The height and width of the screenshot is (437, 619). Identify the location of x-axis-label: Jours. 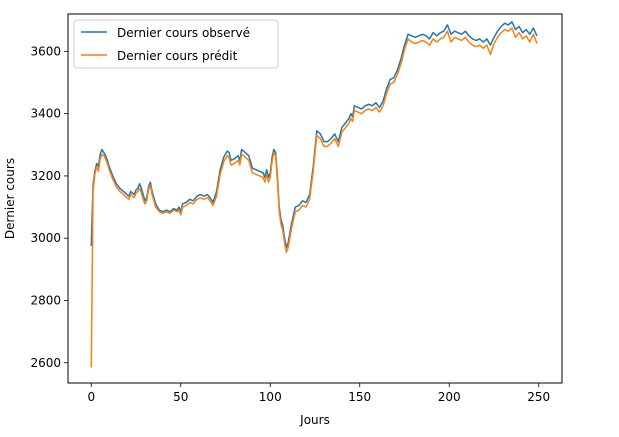
(314, 420).